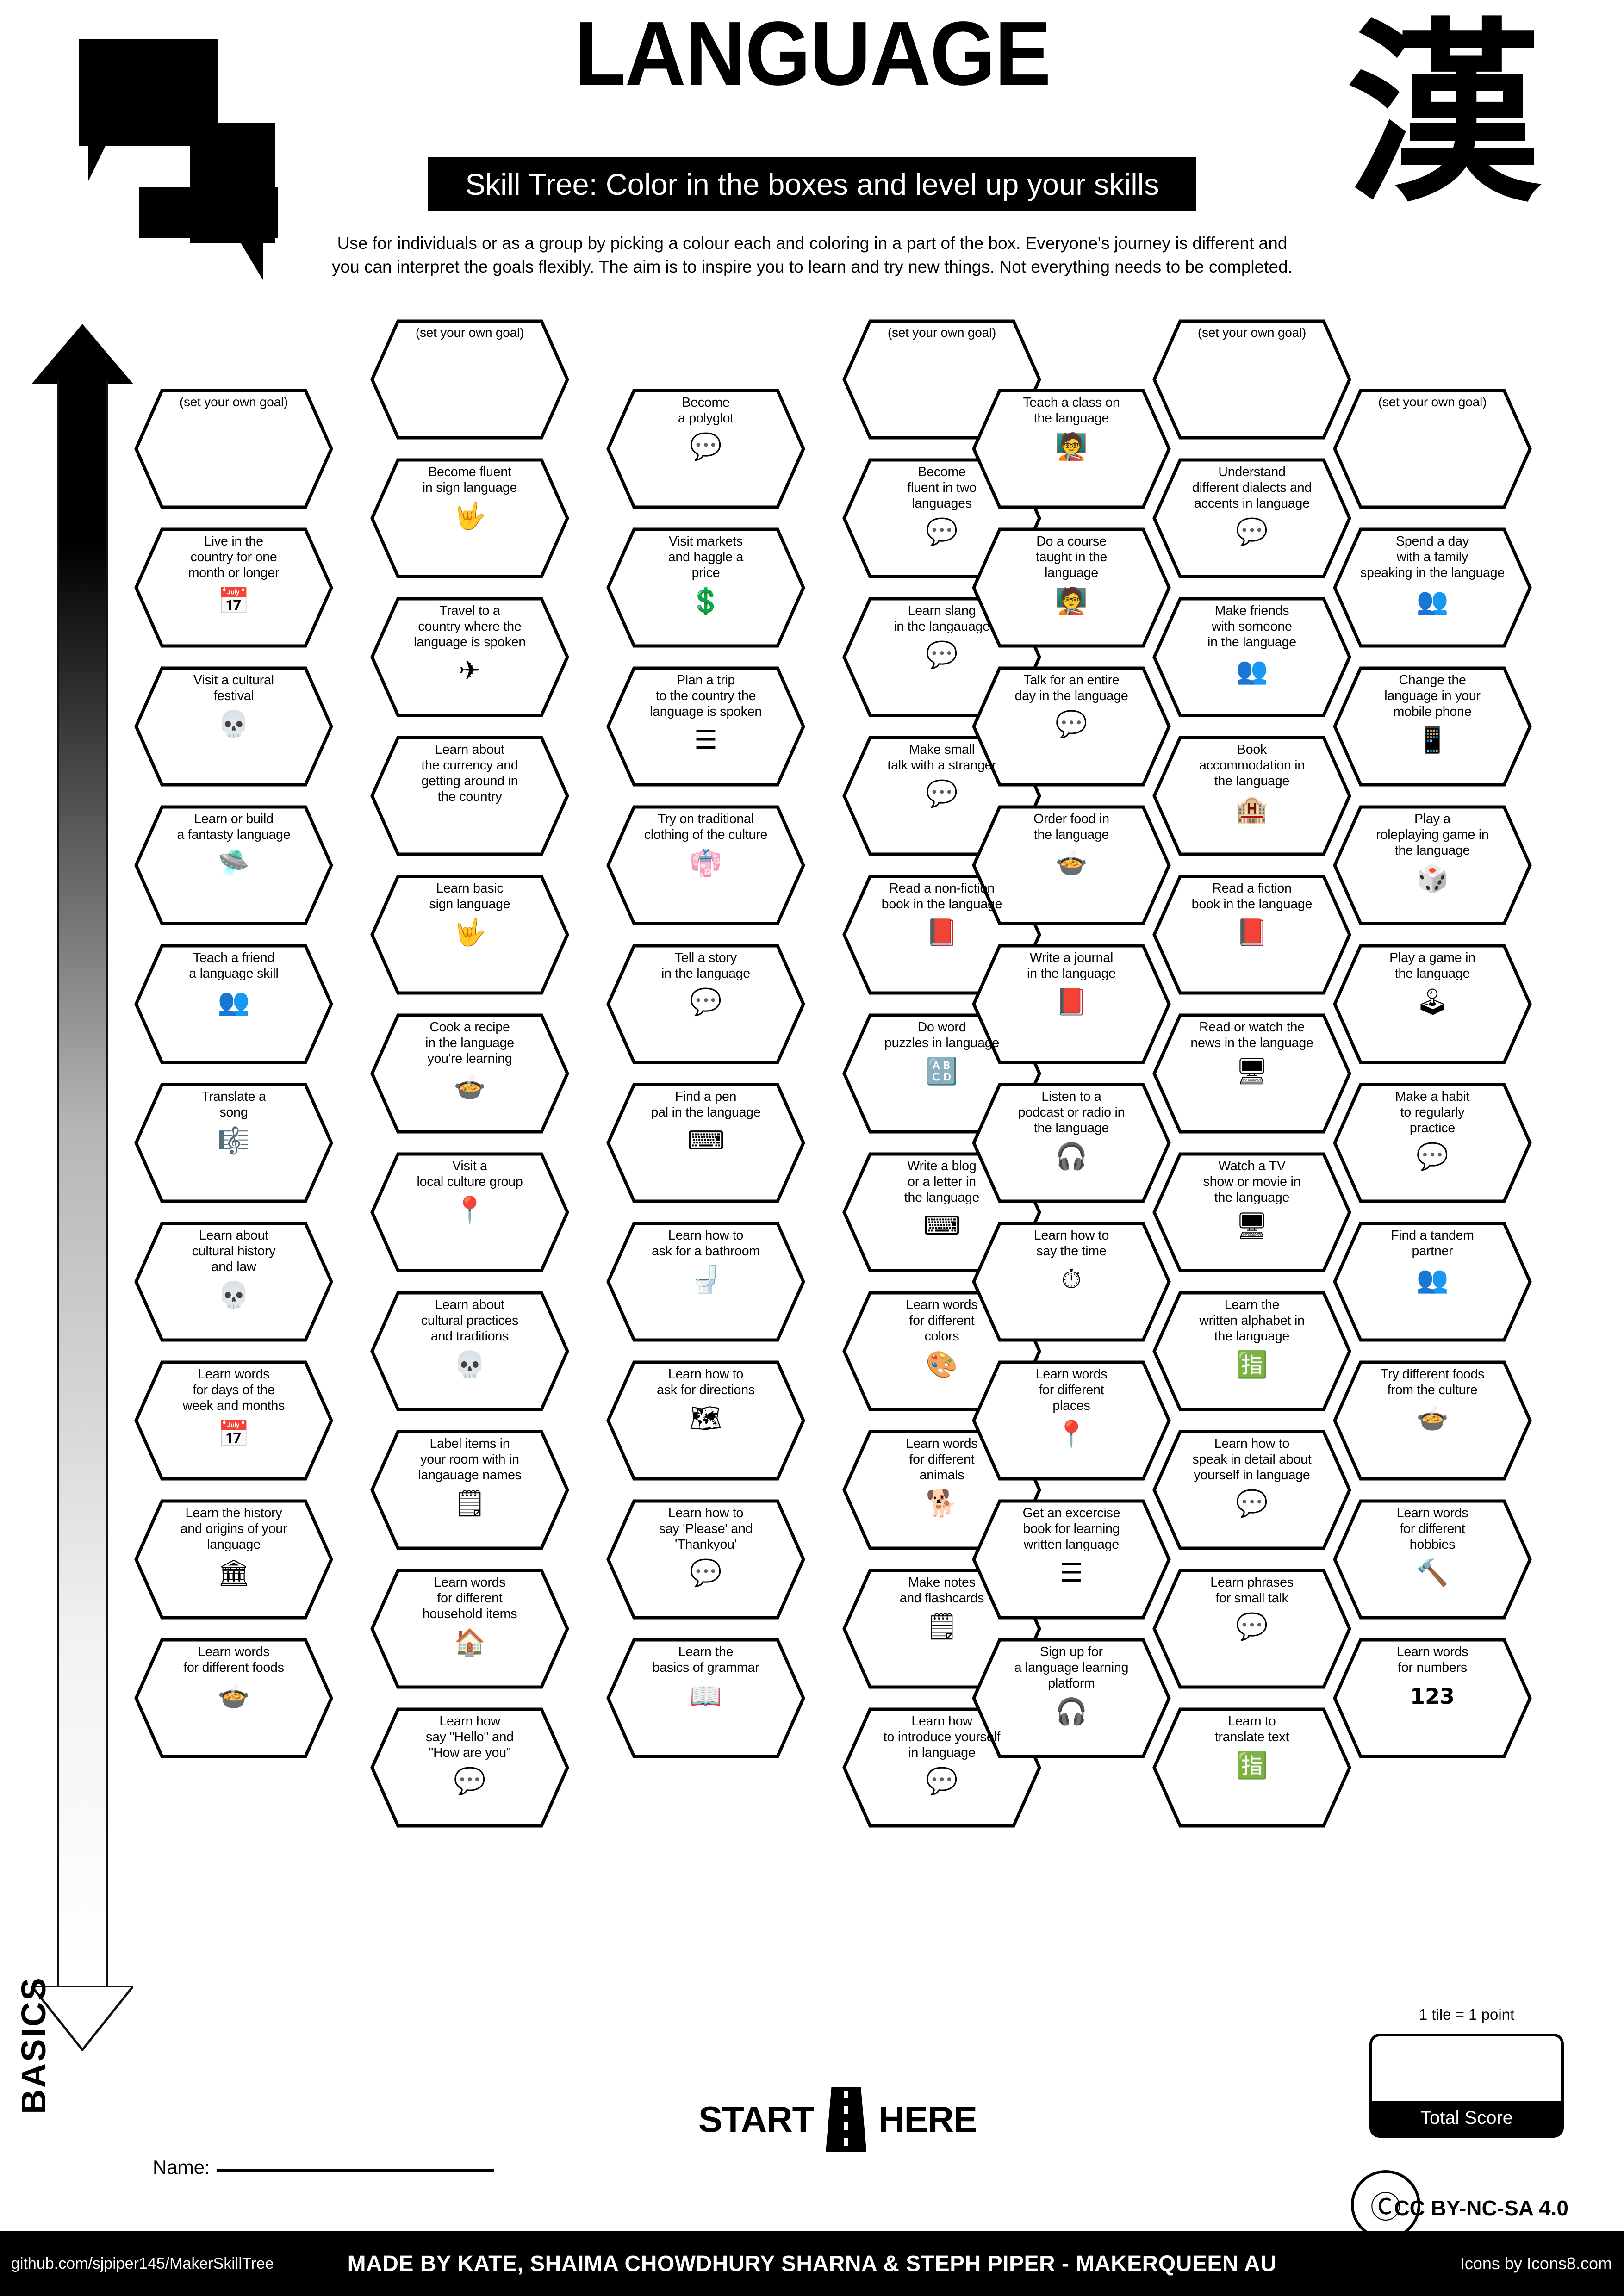  Describe the element at coordinates (705, 1282) in the screenshot. I see `skill-tile: Learn how to ask for a bathroom 🚽` at that location.